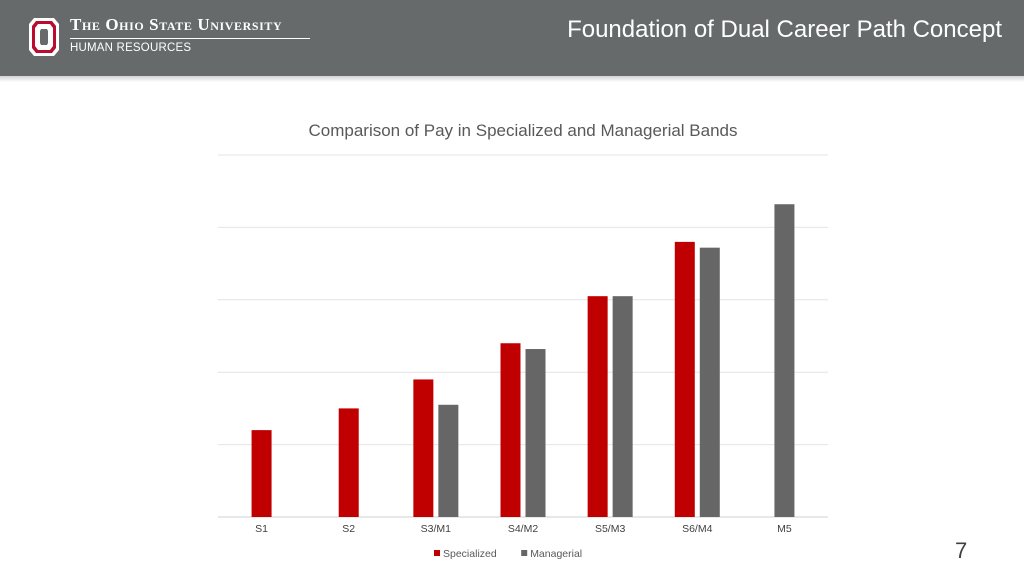 The image size is (1024, 576). I want to click on bar-specialized-s3-m1, so click(423, 448).